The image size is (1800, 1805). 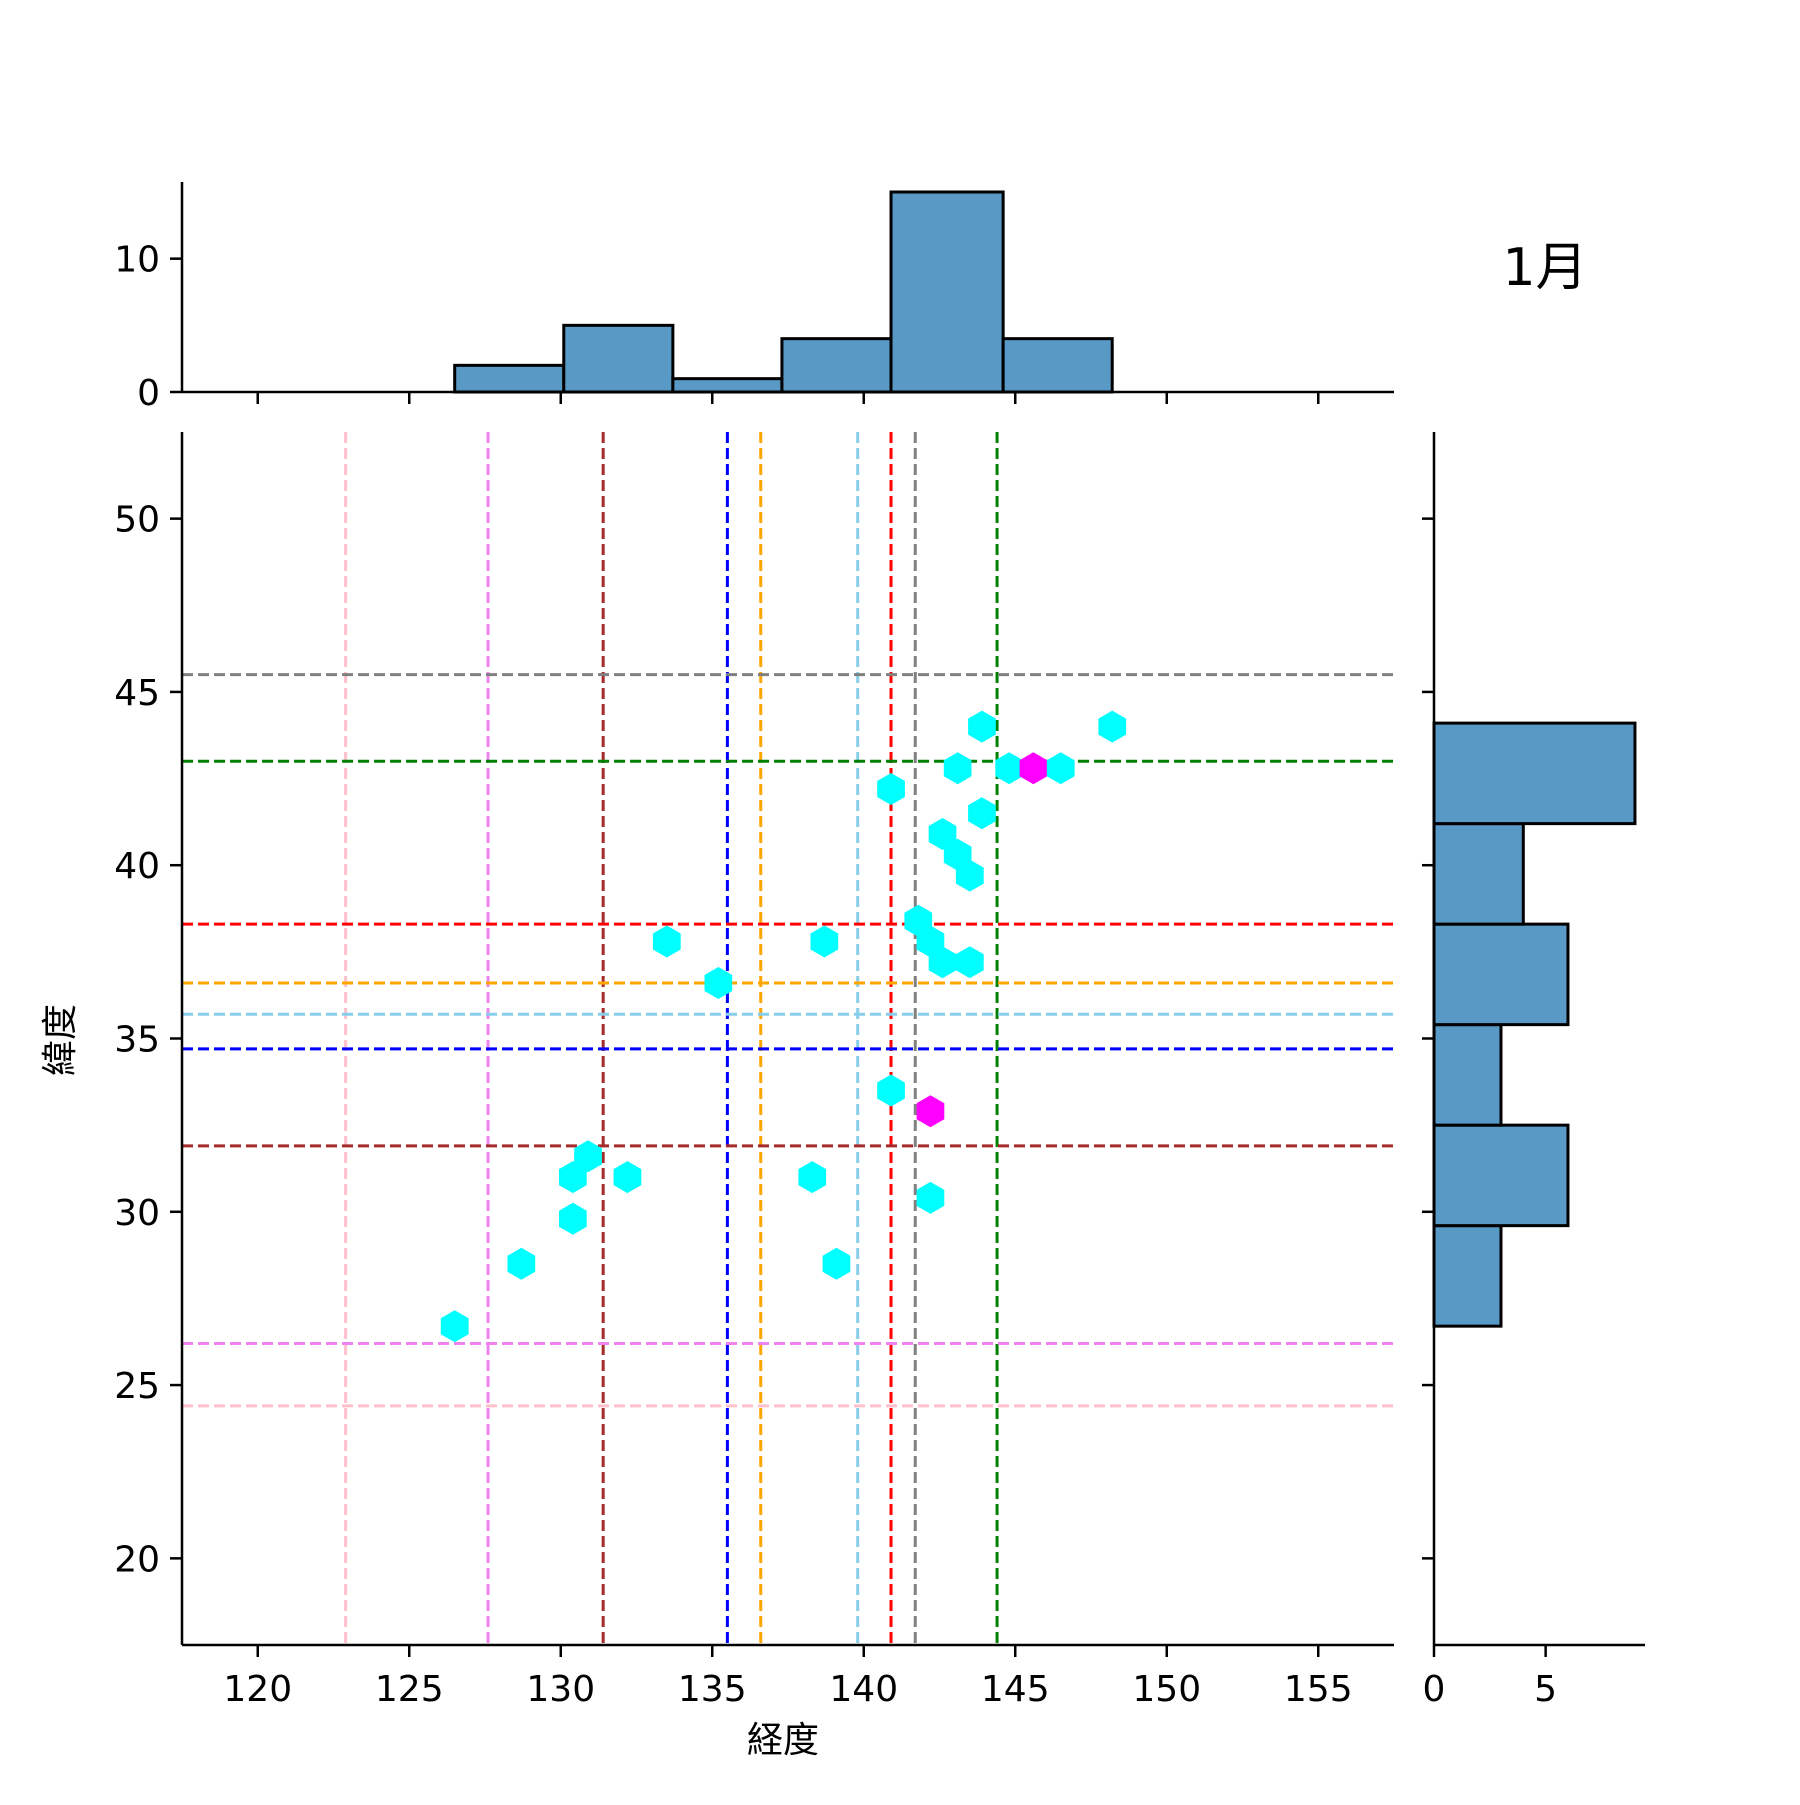 What do you see at coordinates (137, 520) in the screenshot?
I see `y-tick-label: 50` at bounding box center [137, 520].